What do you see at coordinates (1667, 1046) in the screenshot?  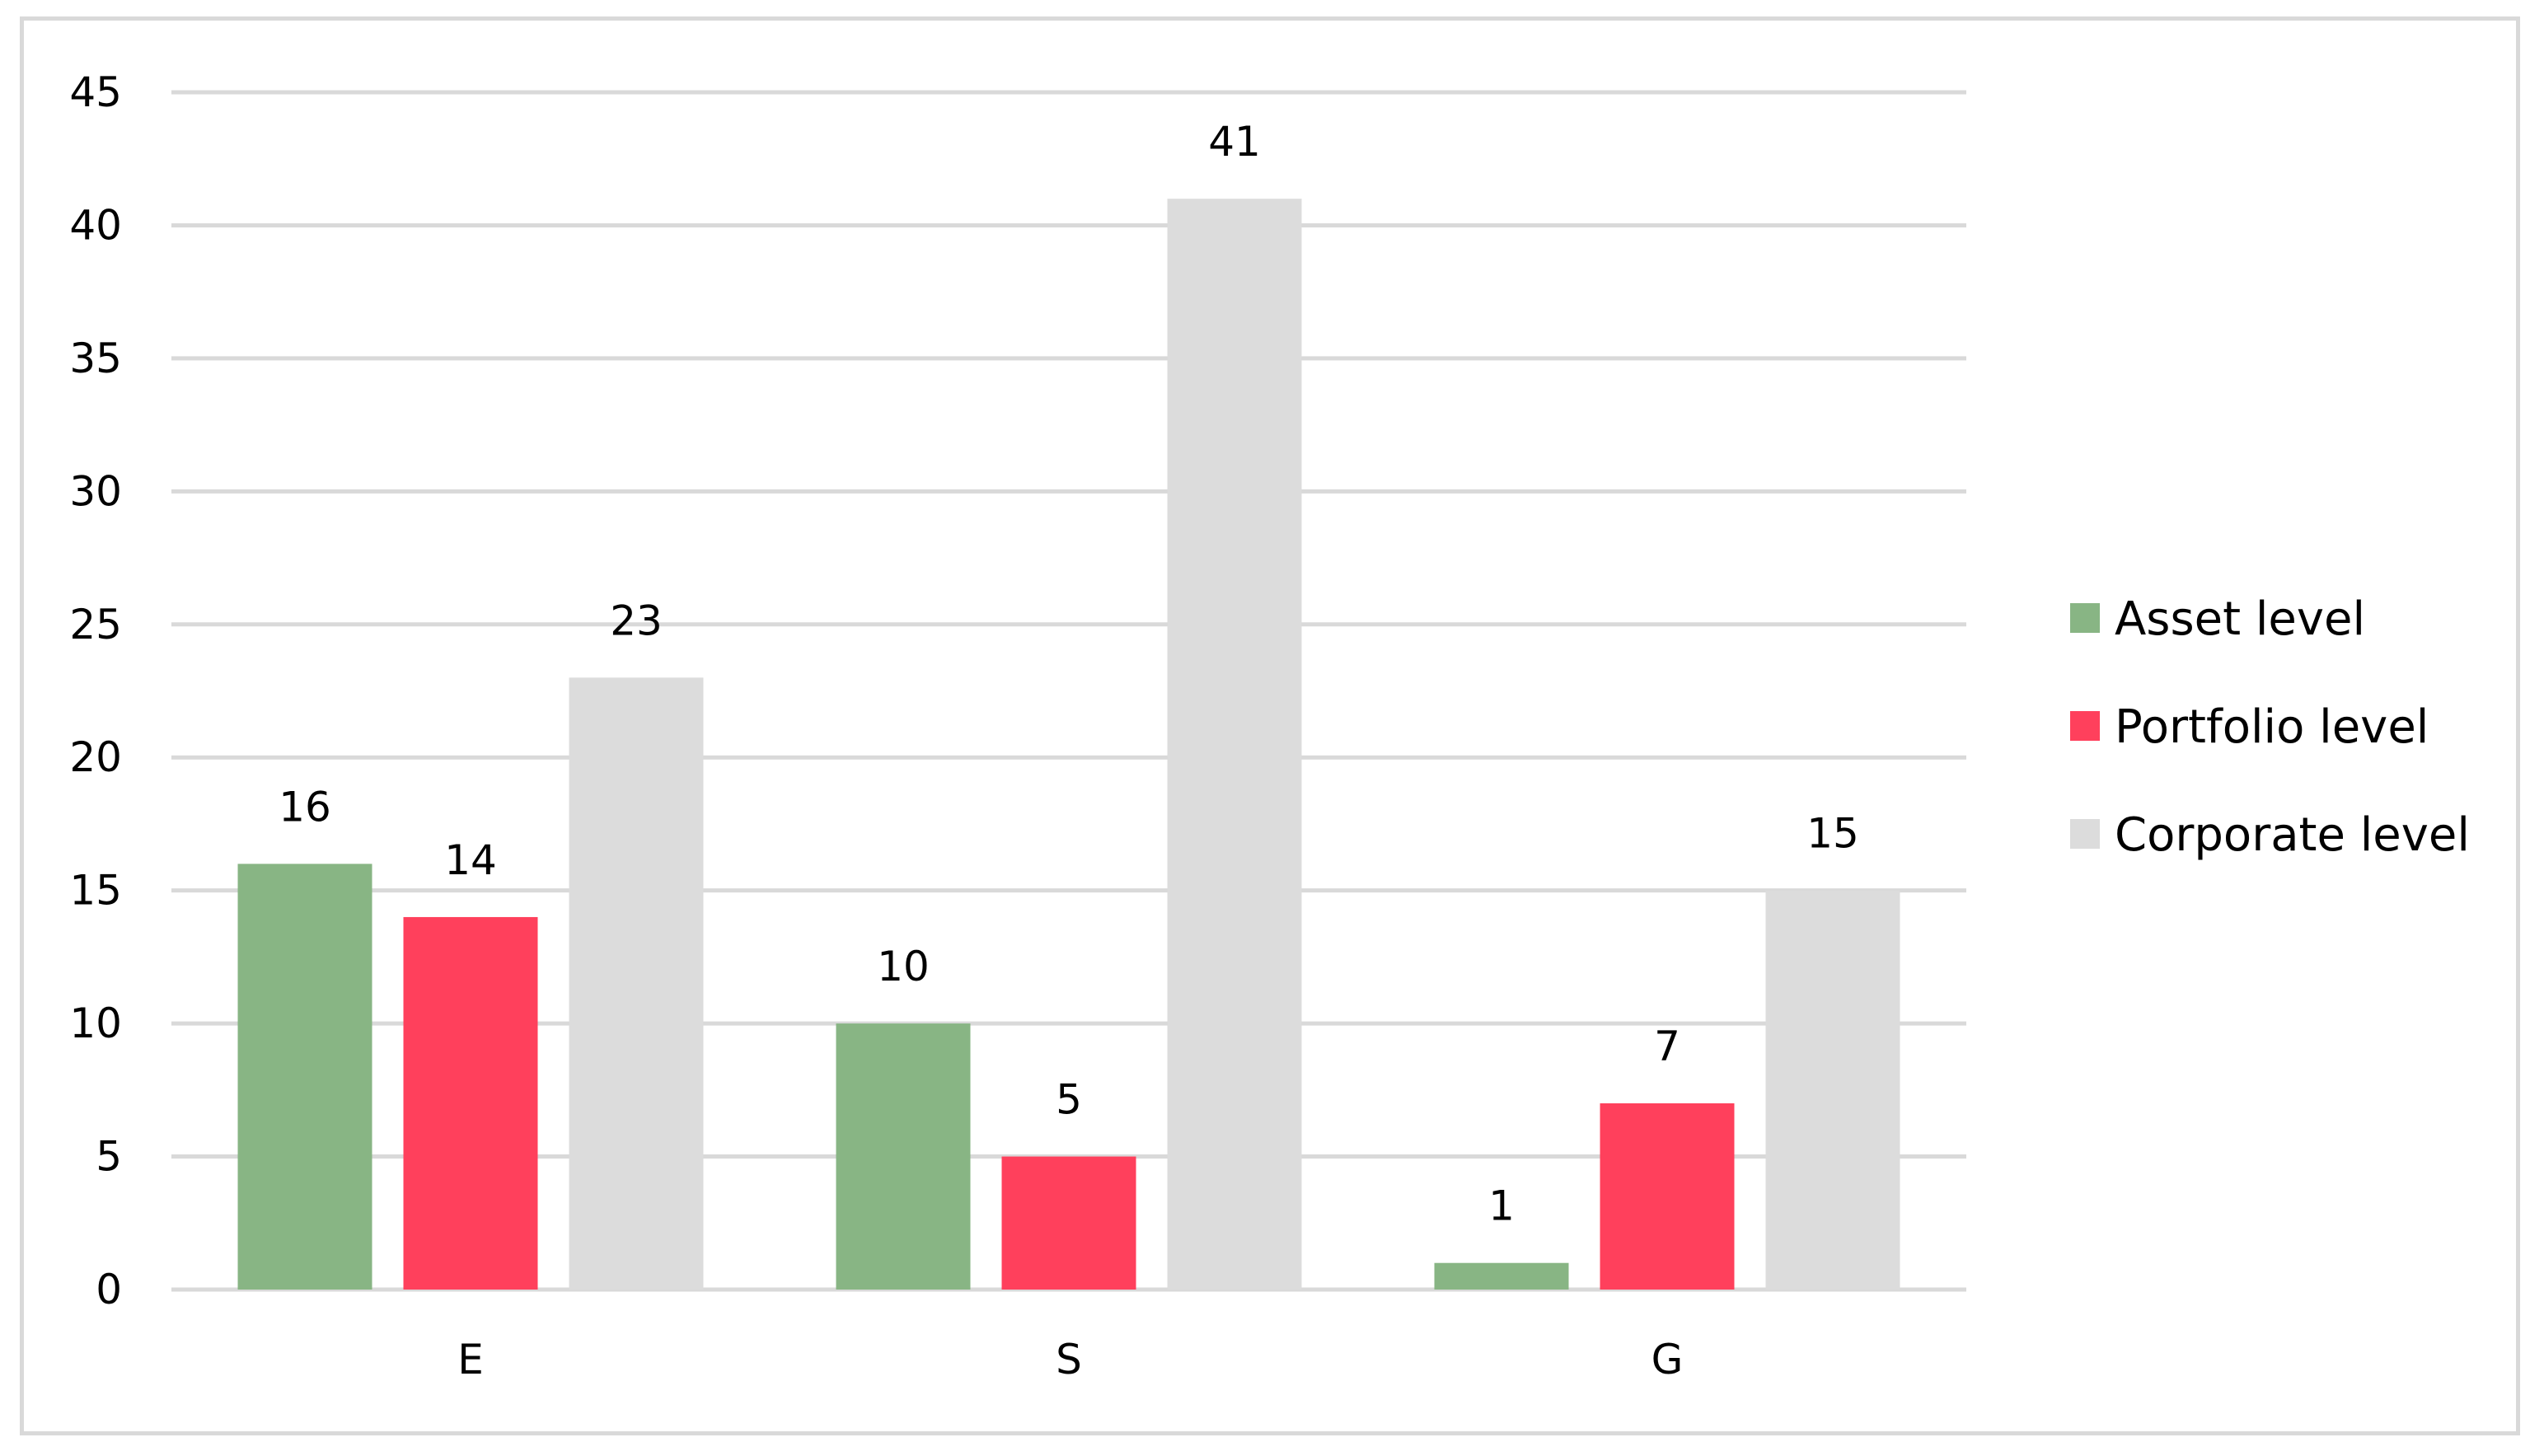 I see `data-label: 7` at bounding box center [1667, 1046].